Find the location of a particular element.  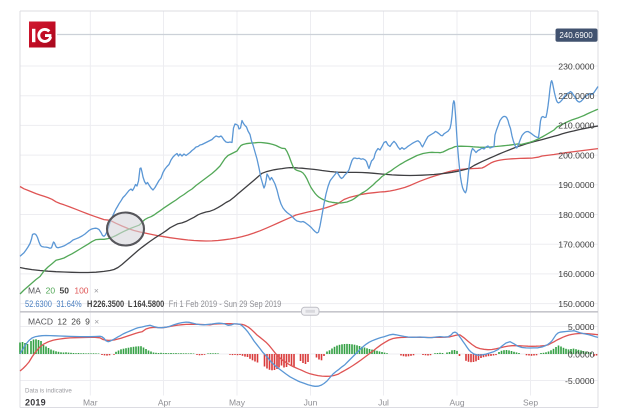

svg-text: 160.0000 is located at coordinates (576, 274).